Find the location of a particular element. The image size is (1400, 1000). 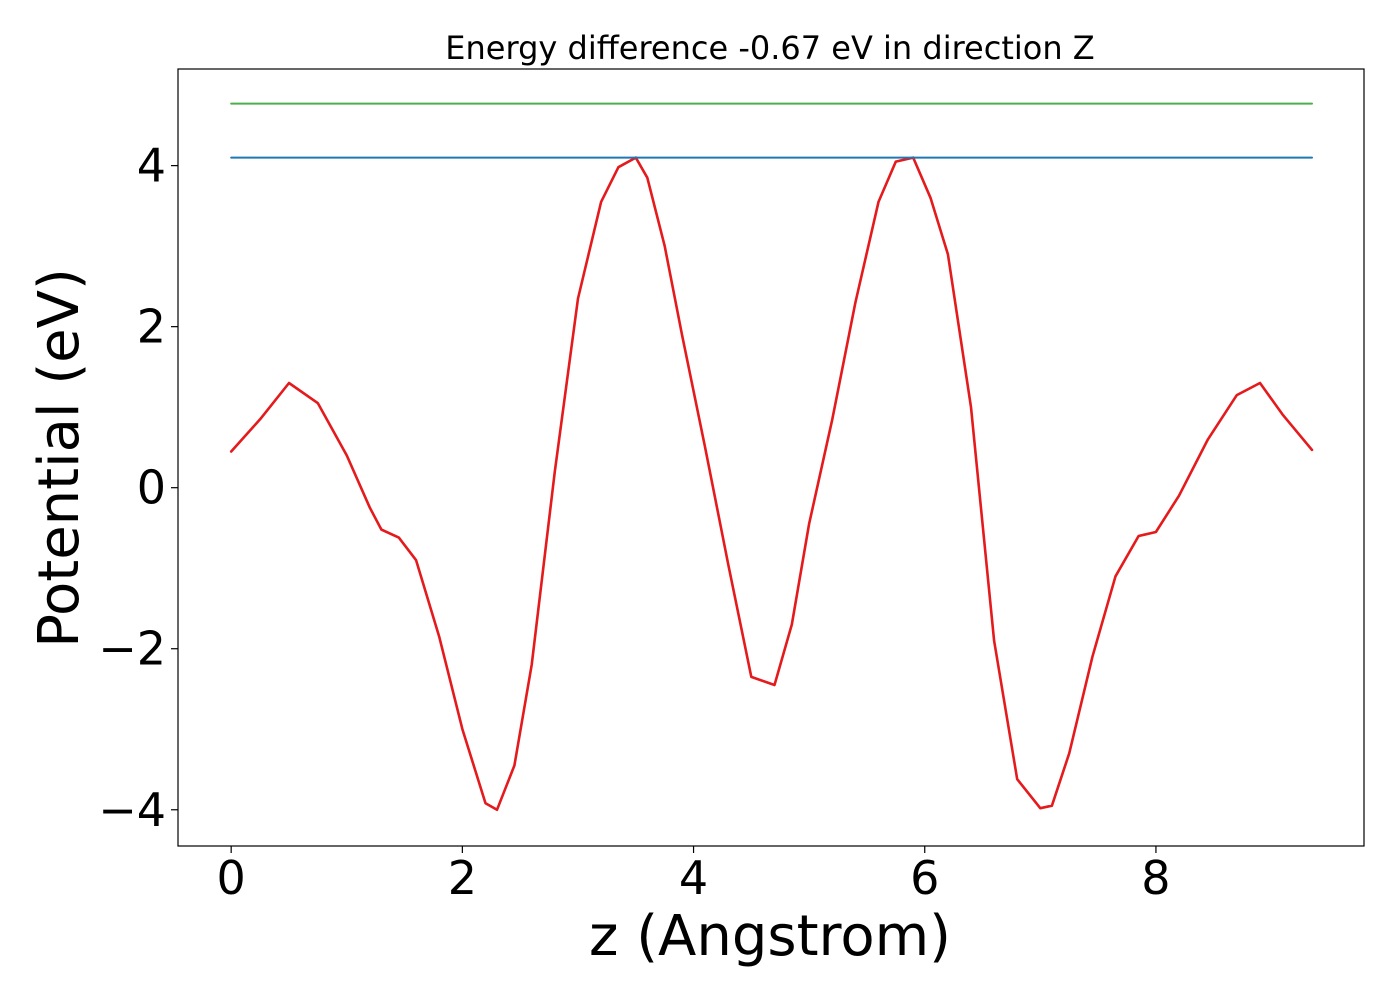

y-tick-label: −2 is located at coordinates (132, 649).